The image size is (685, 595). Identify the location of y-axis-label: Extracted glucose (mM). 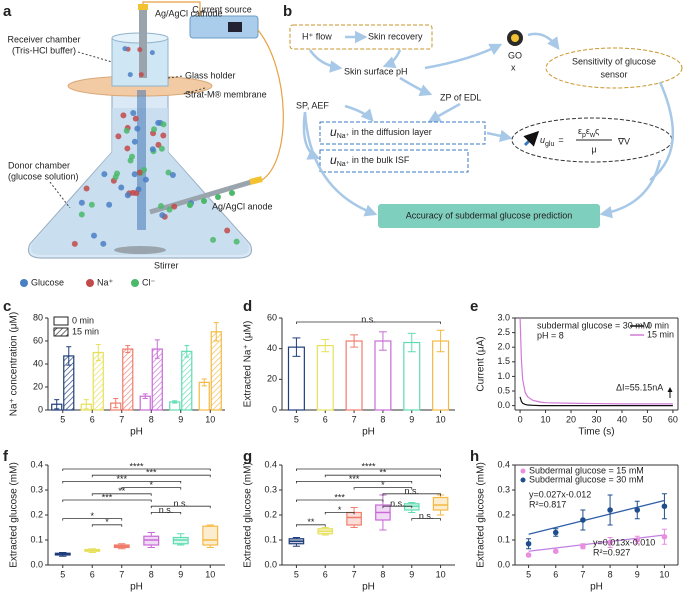
(481, 515).